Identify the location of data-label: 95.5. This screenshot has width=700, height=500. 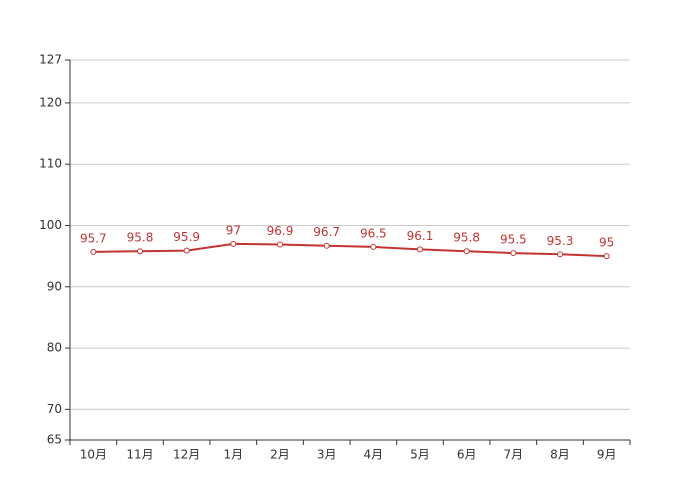
(513, 240).